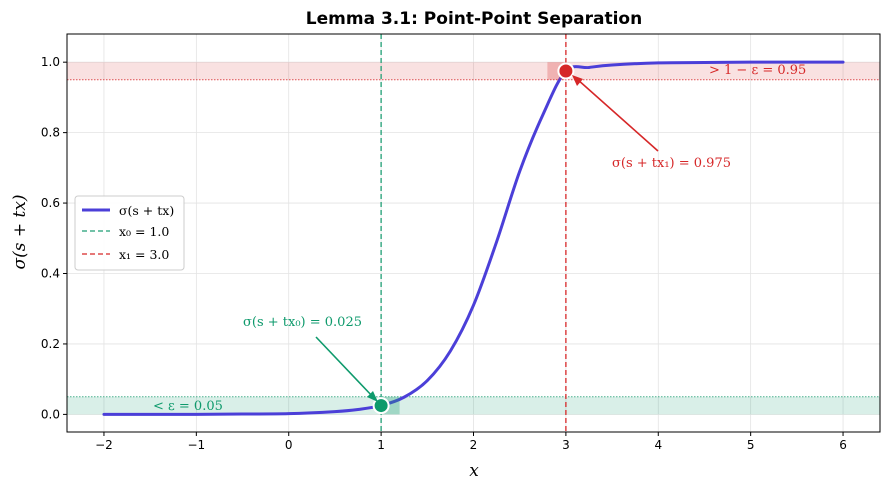 This screenshot has width=889, height=490. What do you see at coordinates (566, 445) in the screenshot?
I see `x-tick-label: 3` at bounding box center [566, 445].